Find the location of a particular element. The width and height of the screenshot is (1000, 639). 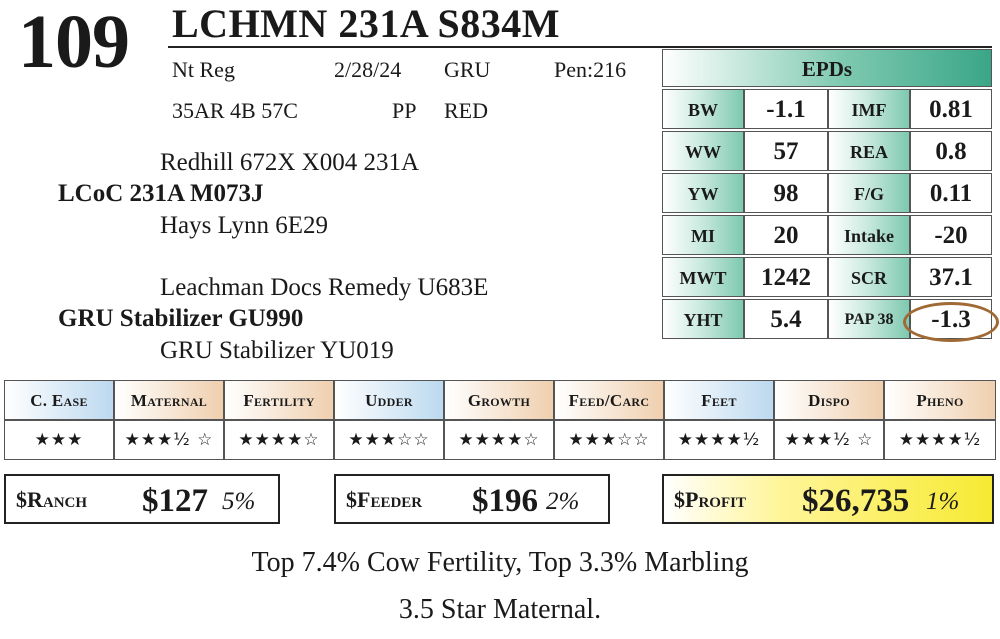

epd-label: REA is located at coordinates (869, 151).